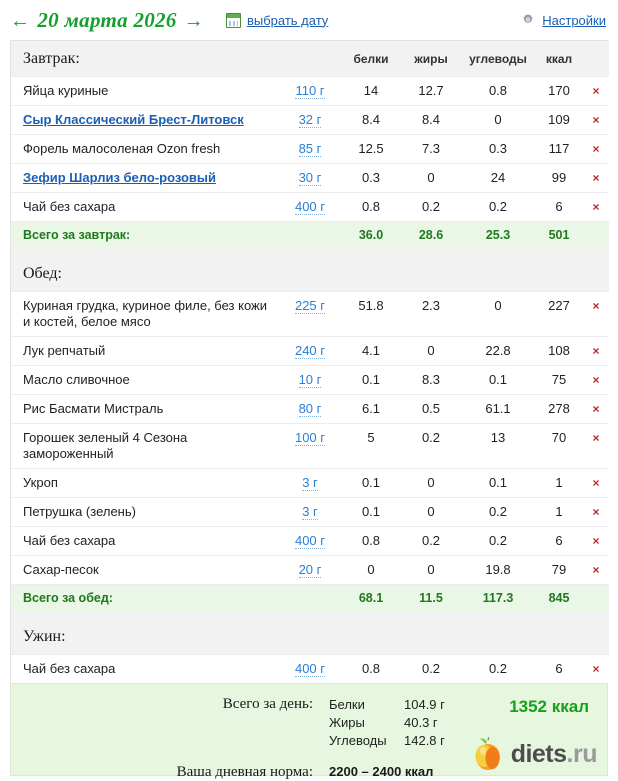  I want to click on food-weight-link: 30 г, so click(310, 178).